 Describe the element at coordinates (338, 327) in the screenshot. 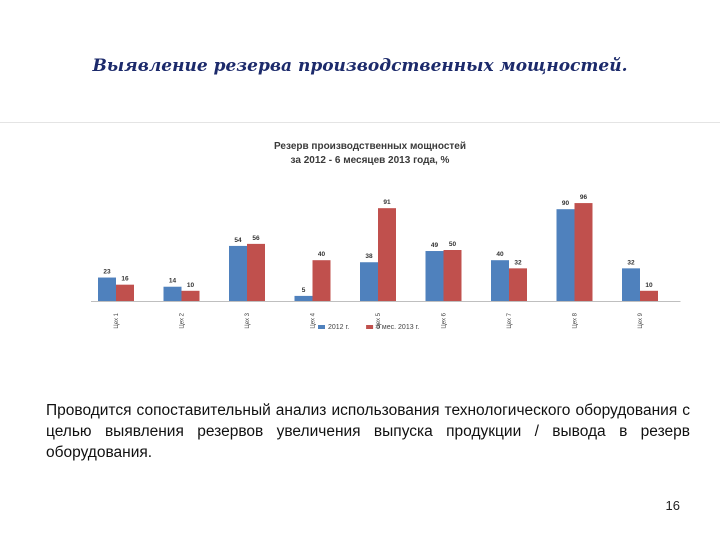

I see `legend-label-1: 2012 г.` at that location.